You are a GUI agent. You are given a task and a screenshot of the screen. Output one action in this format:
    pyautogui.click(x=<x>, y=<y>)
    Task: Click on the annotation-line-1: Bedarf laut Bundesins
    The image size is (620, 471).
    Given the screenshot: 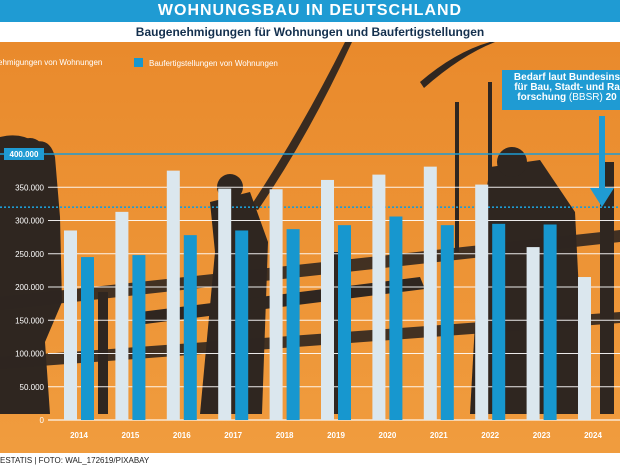 What is the action you would take?
    pyautogui.click(x=566, y=77)
    